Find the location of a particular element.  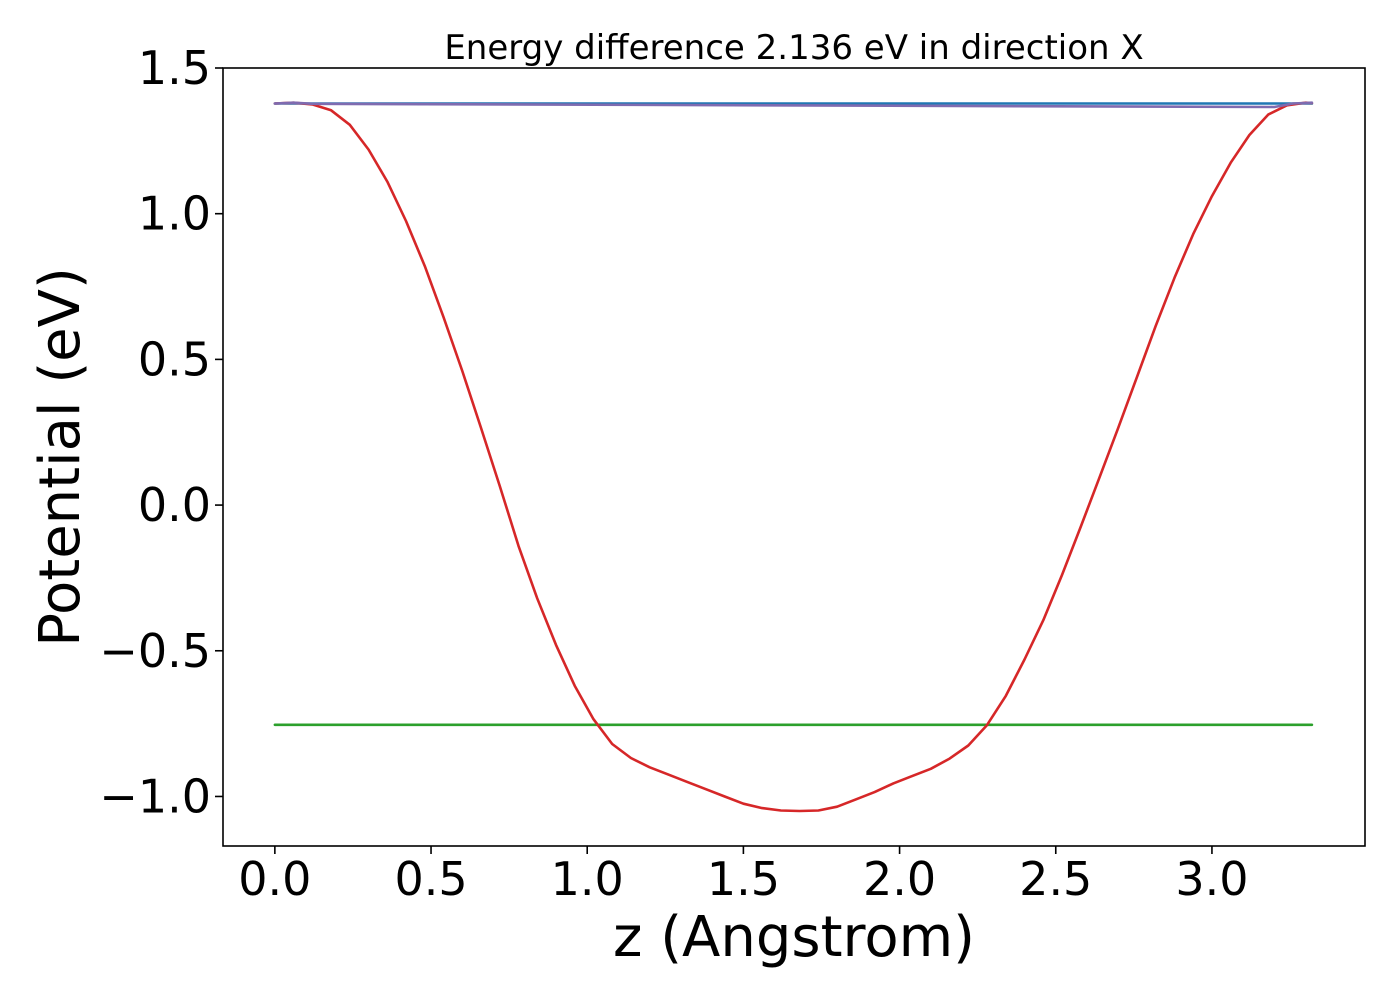

x-ticks: 0.0 0.5 1.0 1.5 2.0 2.5 3.0 is located at coordinates (743, 876).